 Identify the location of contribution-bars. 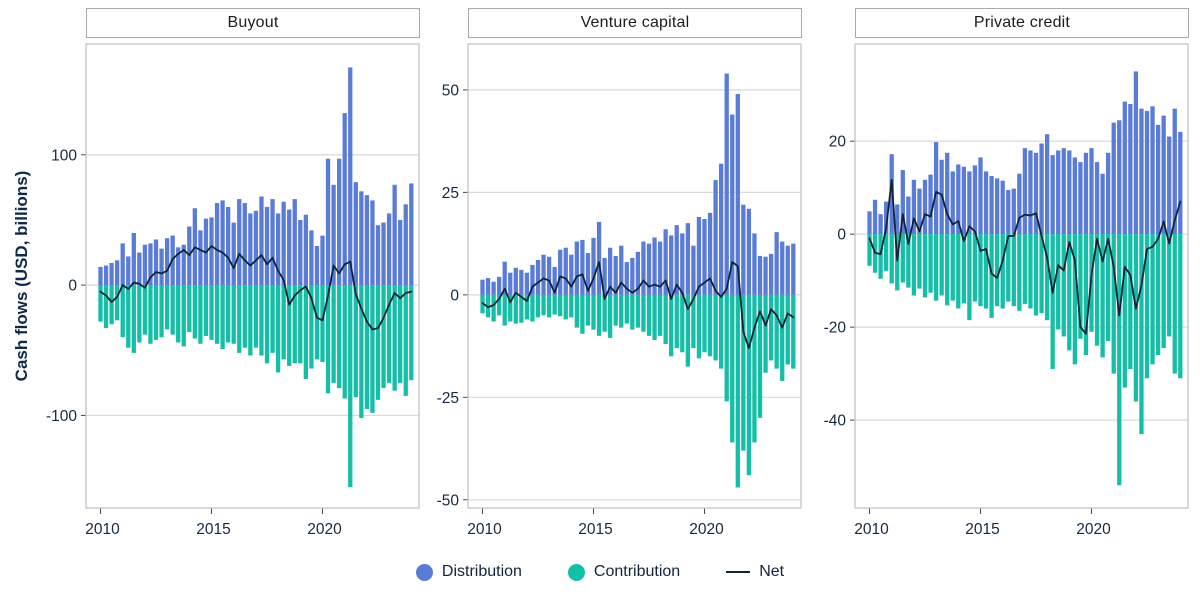
(256, 386).